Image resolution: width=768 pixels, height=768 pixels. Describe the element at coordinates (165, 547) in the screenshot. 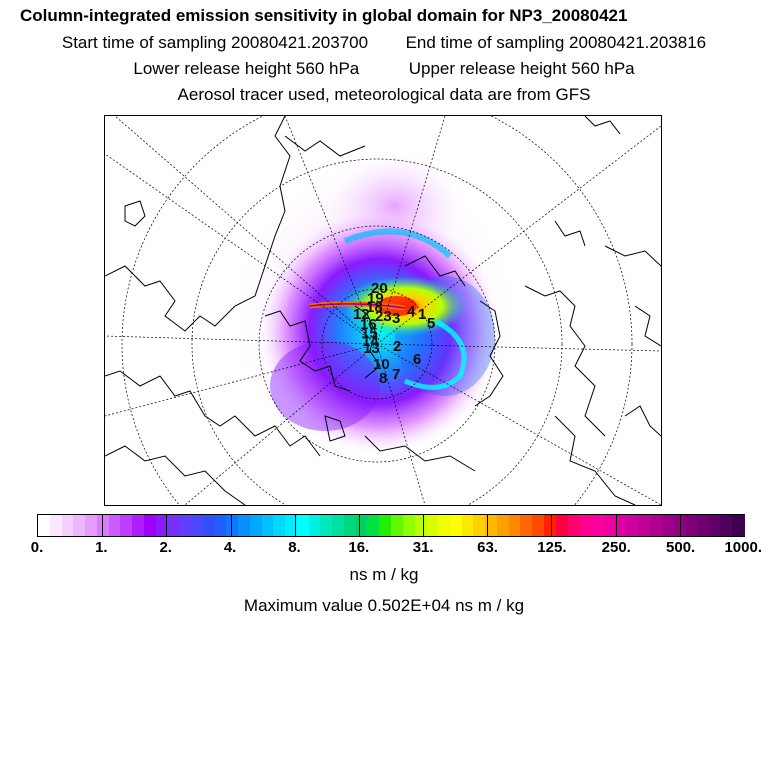

I see `colorbar-tick-label: 2.` at that location.